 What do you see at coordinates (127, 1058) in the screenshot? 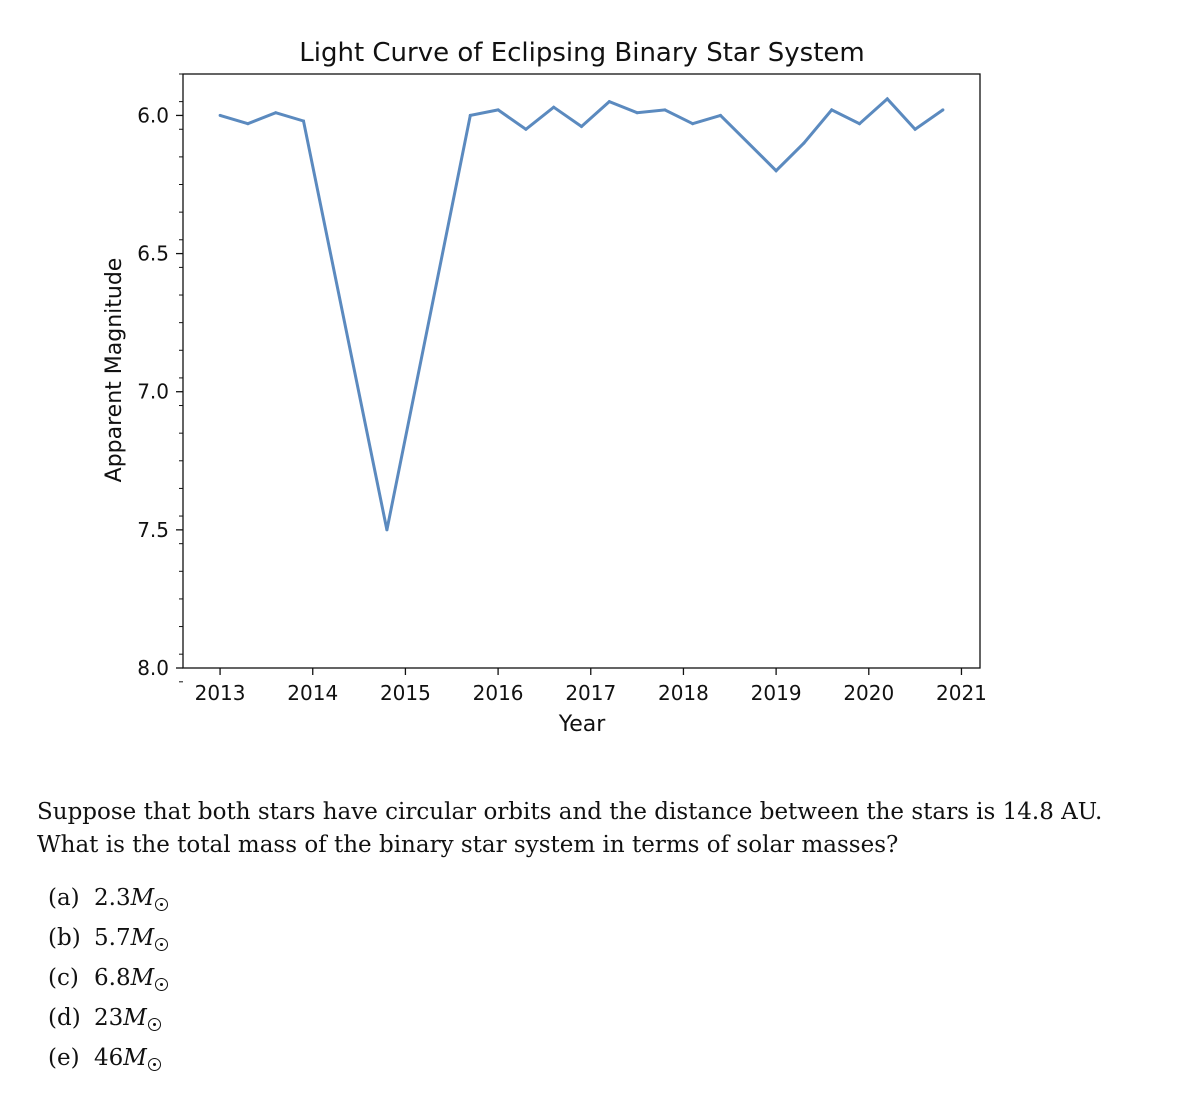
I see `option-value: 46M` at bounding box center [127, 1058].